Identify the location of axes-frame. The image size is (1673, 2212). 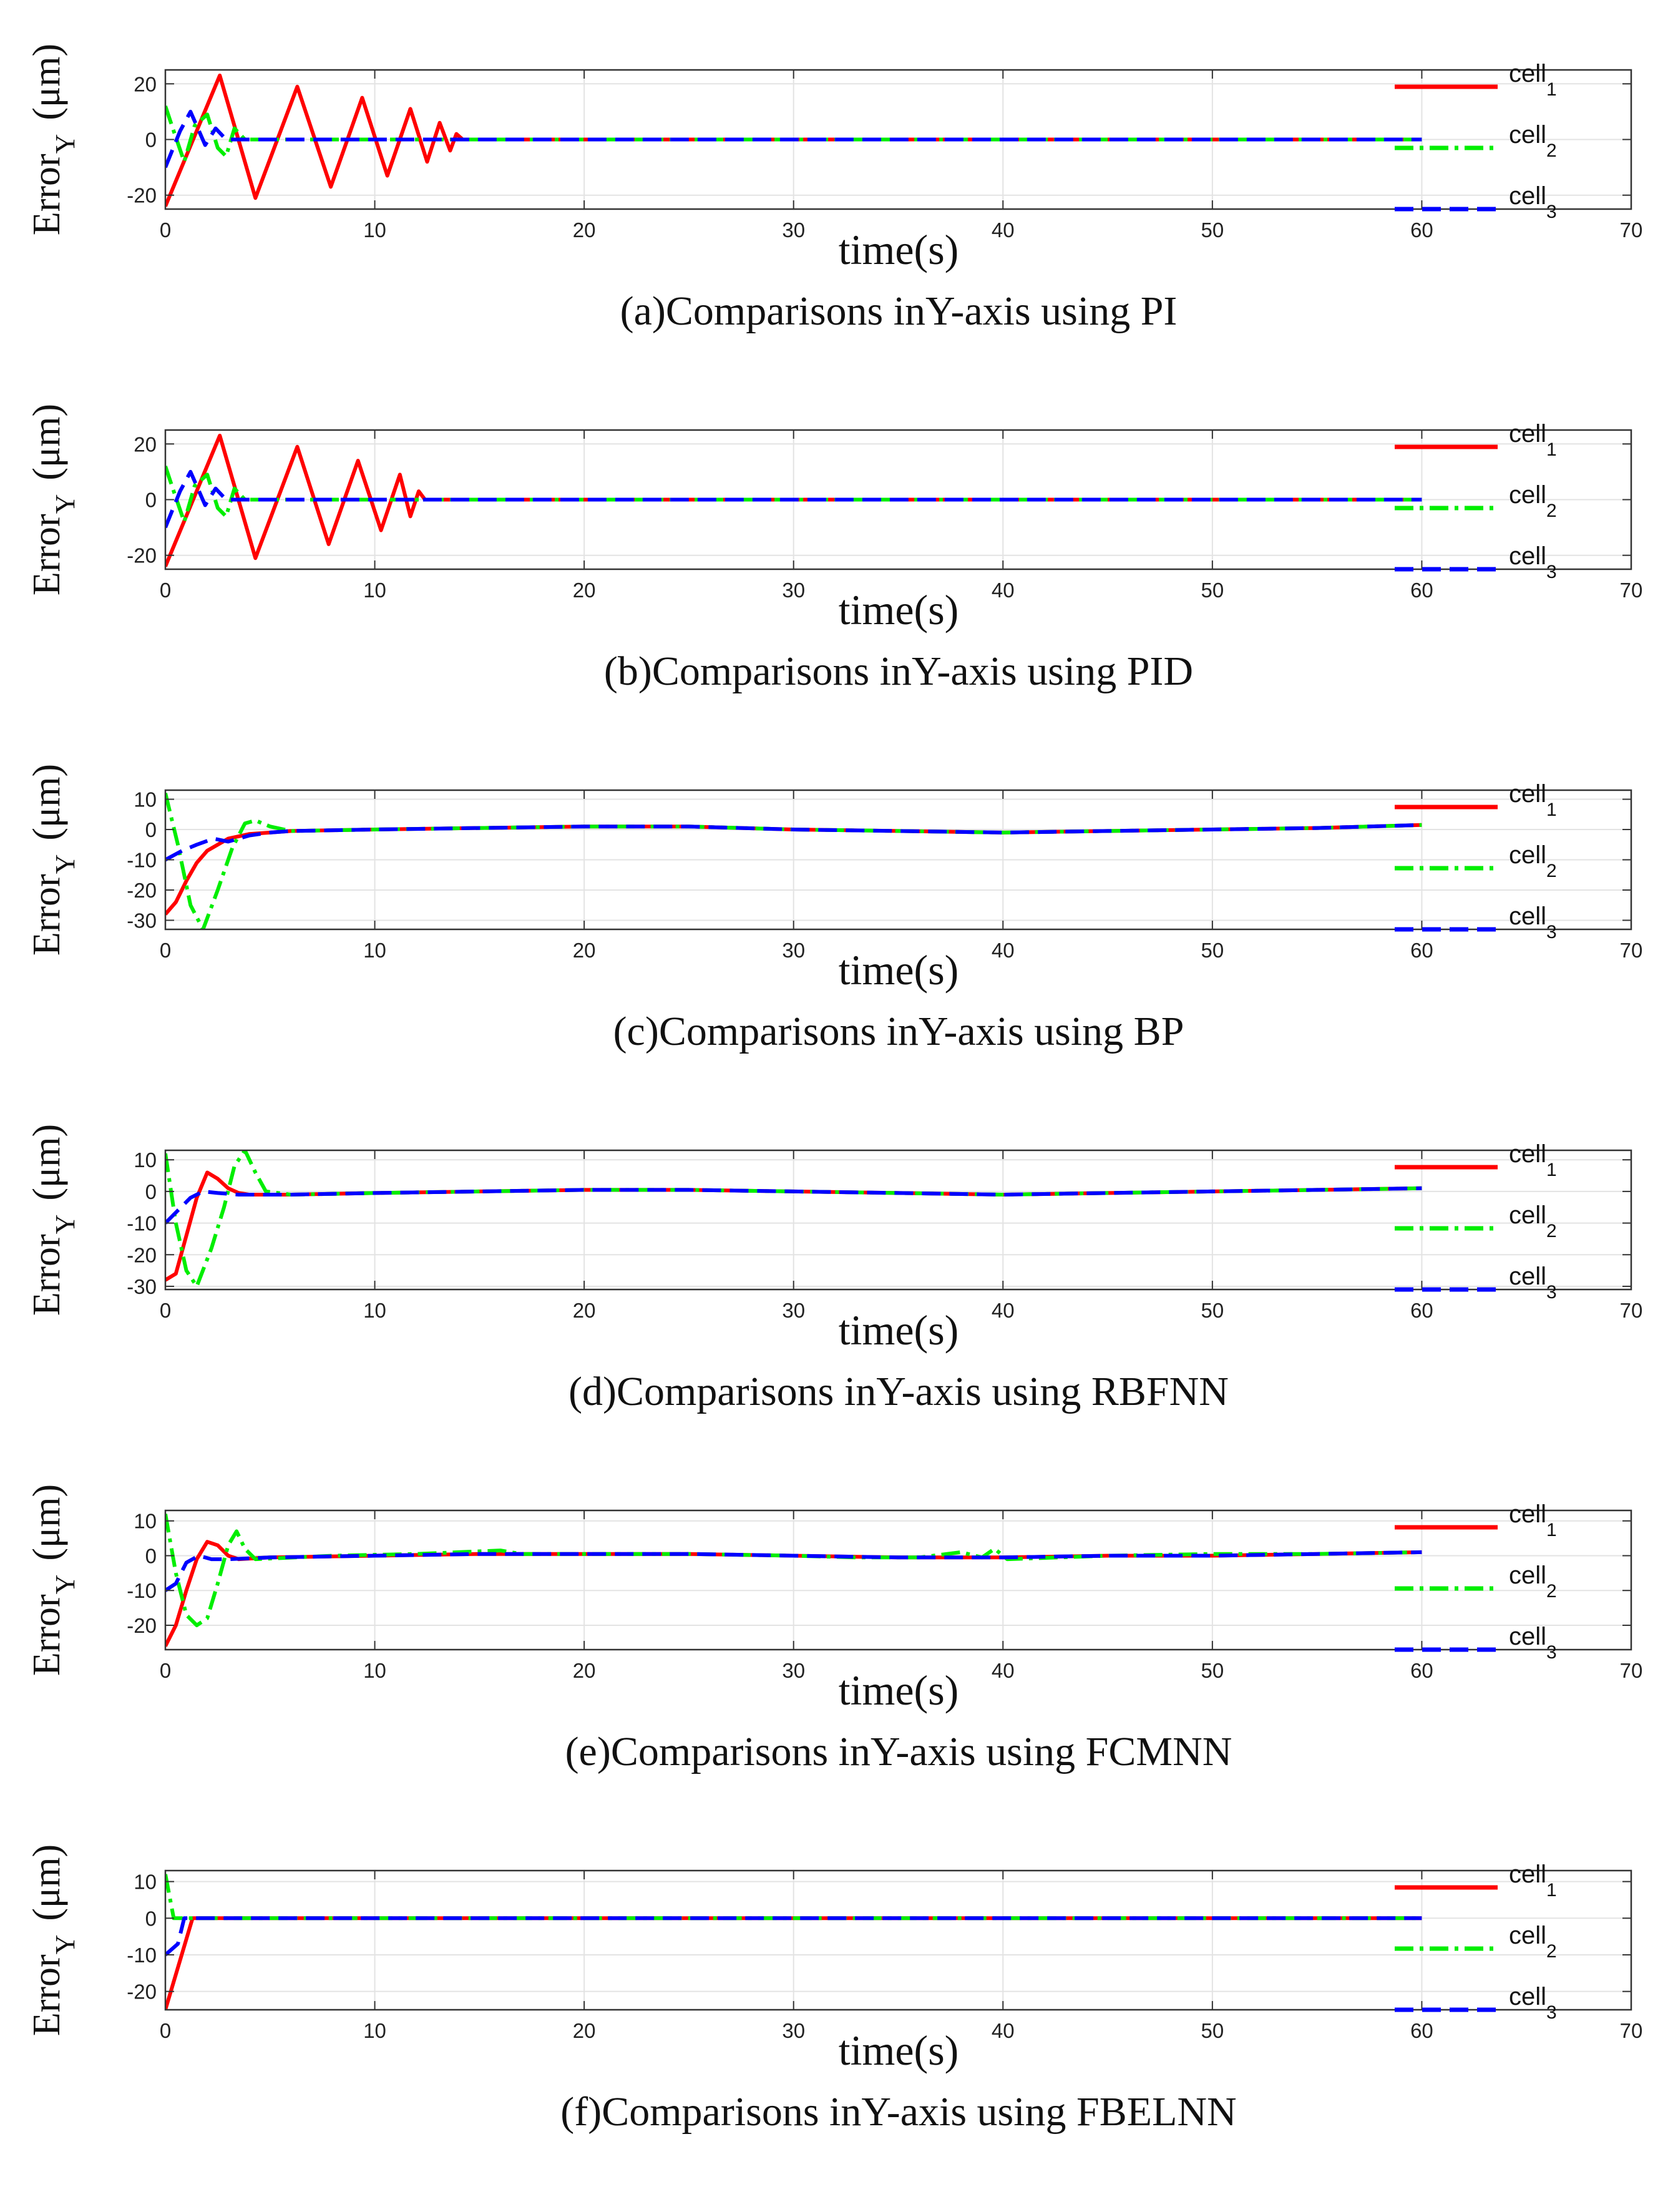
(898, 1580).